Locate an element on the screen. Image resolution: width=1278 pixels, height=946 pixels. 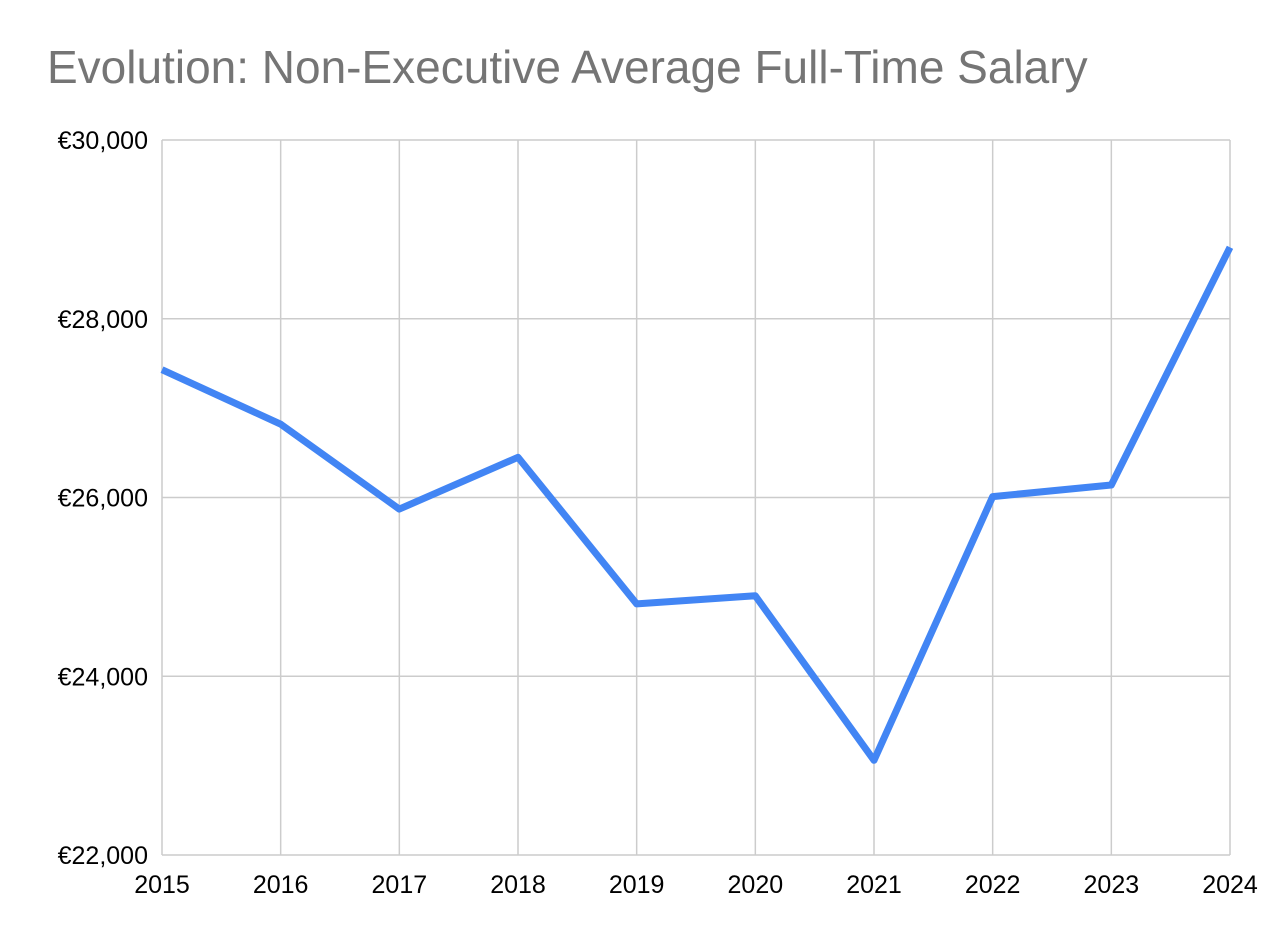
x-tick-label: 2019 is located at coordinates (637, 885).